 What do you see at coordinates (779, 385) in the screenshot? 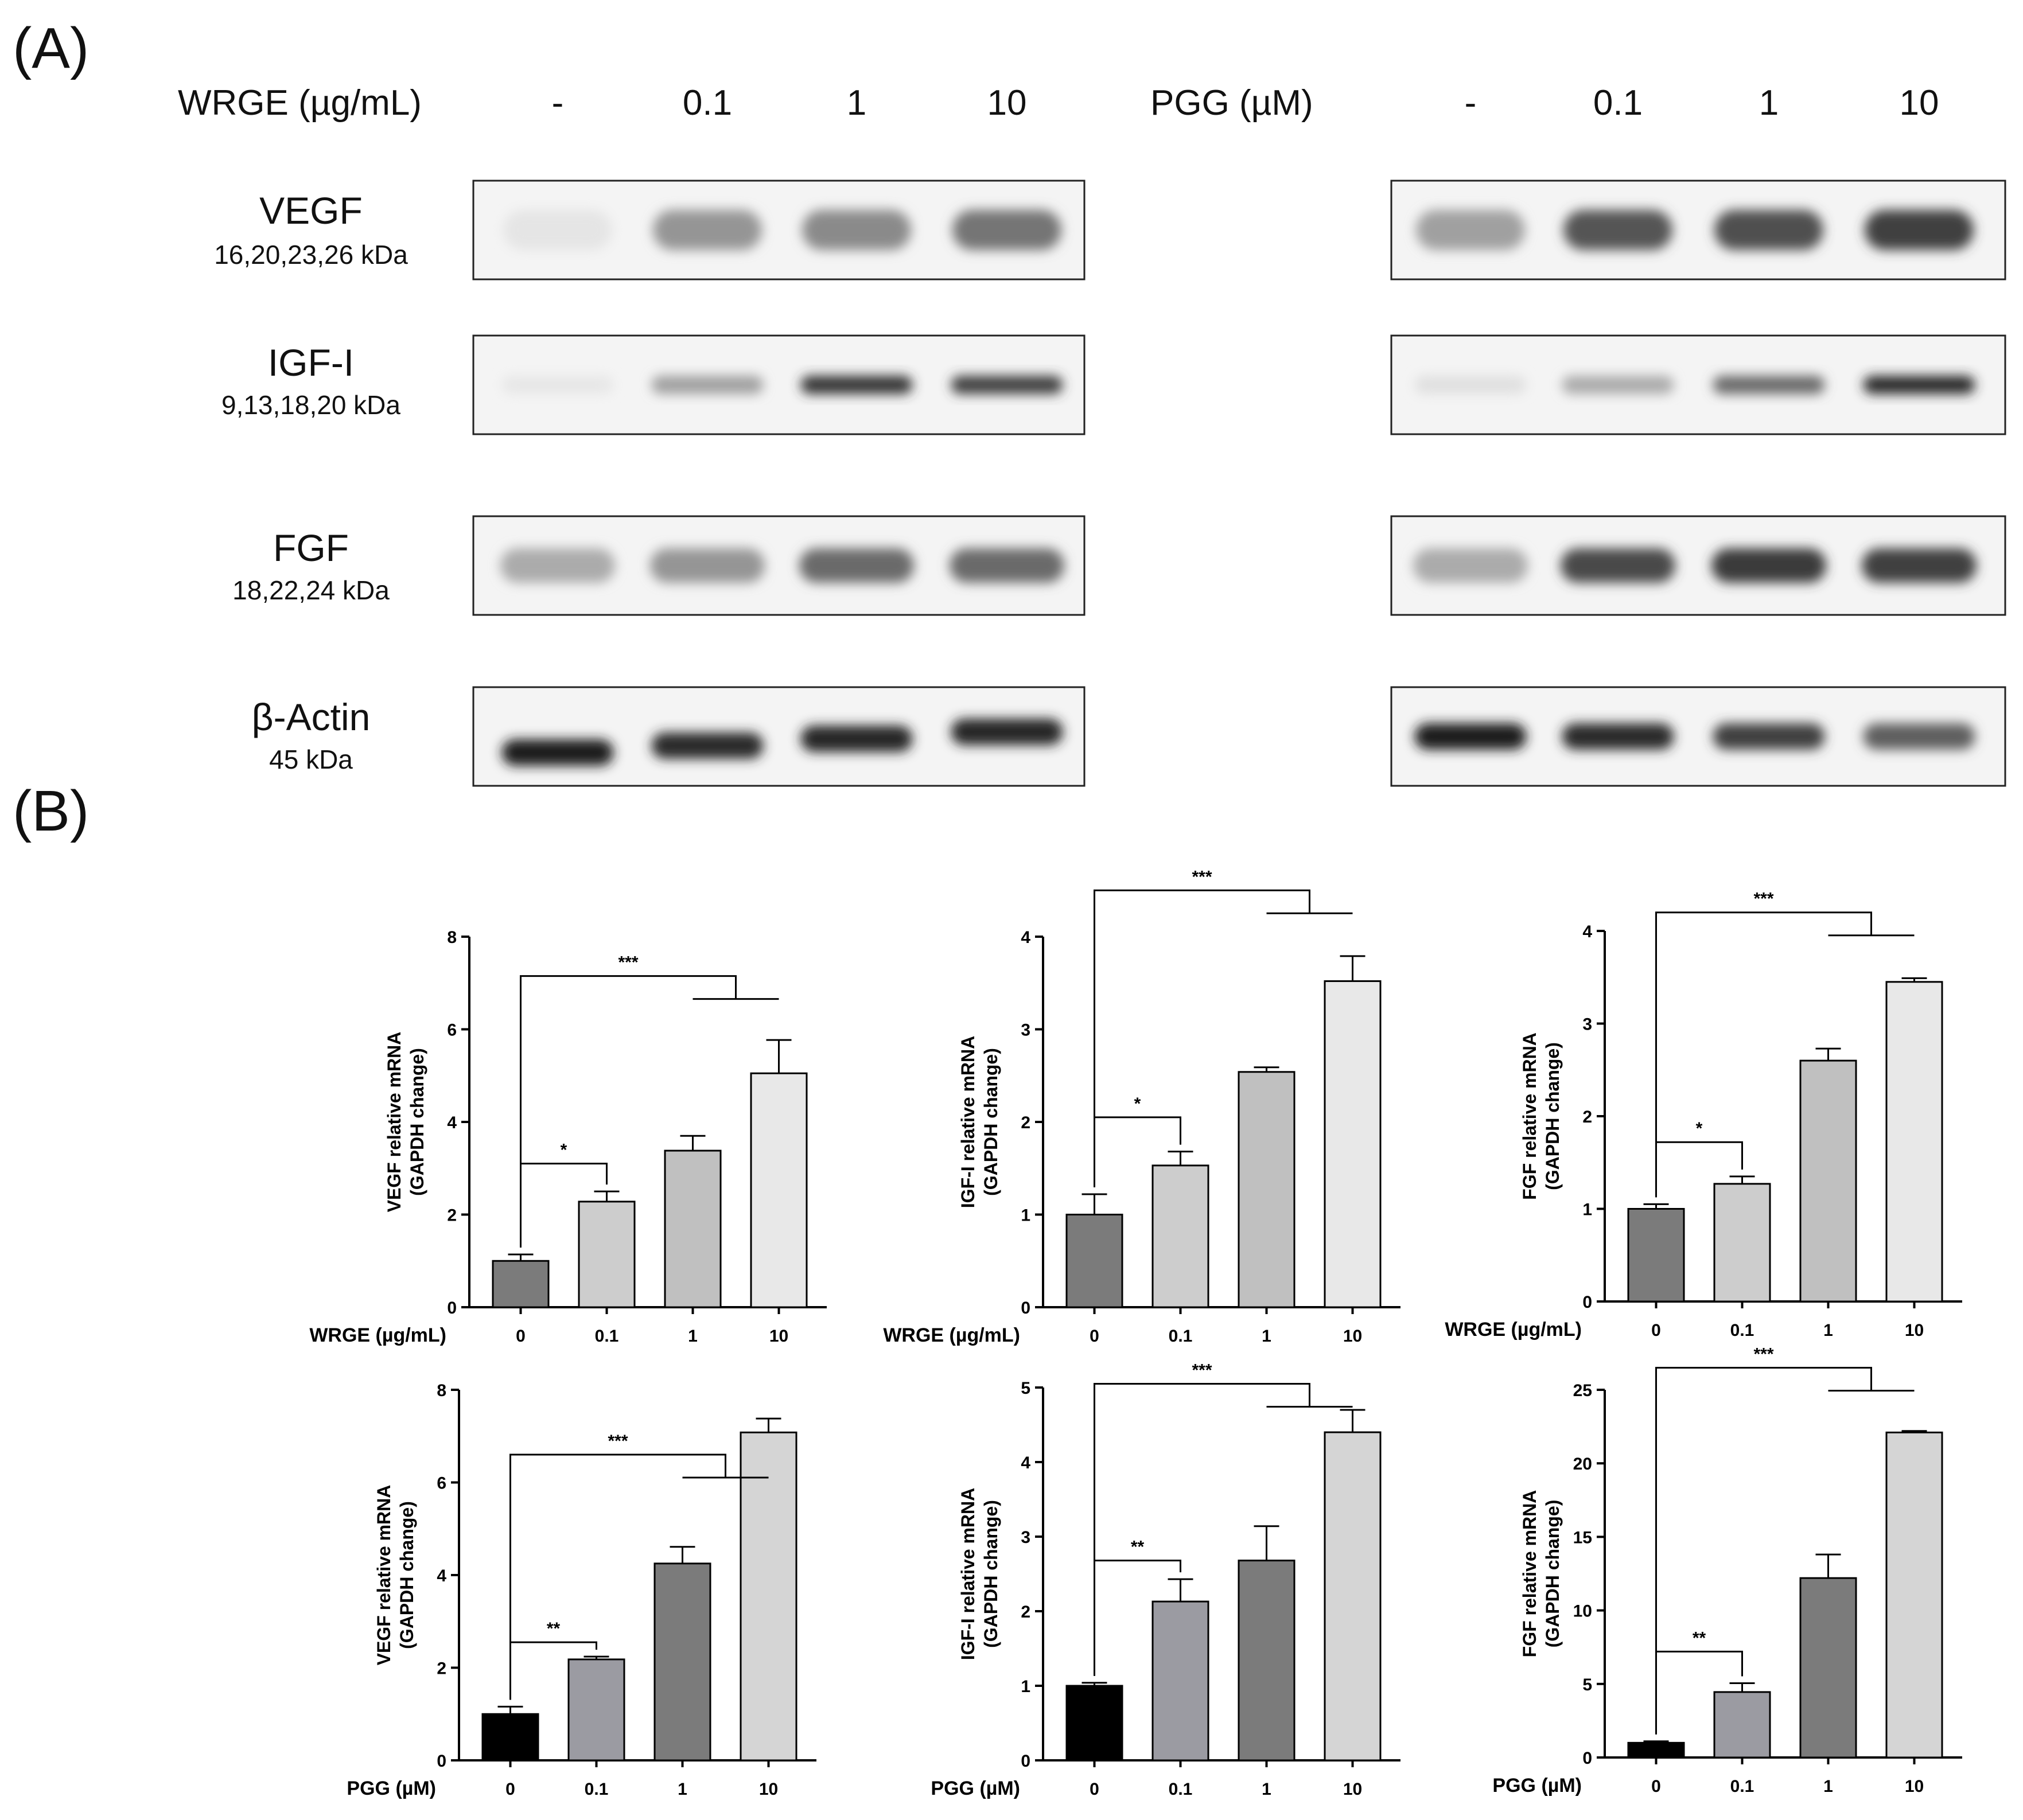
I see `blot-igf-wrge` at bounding box center [779, 385].